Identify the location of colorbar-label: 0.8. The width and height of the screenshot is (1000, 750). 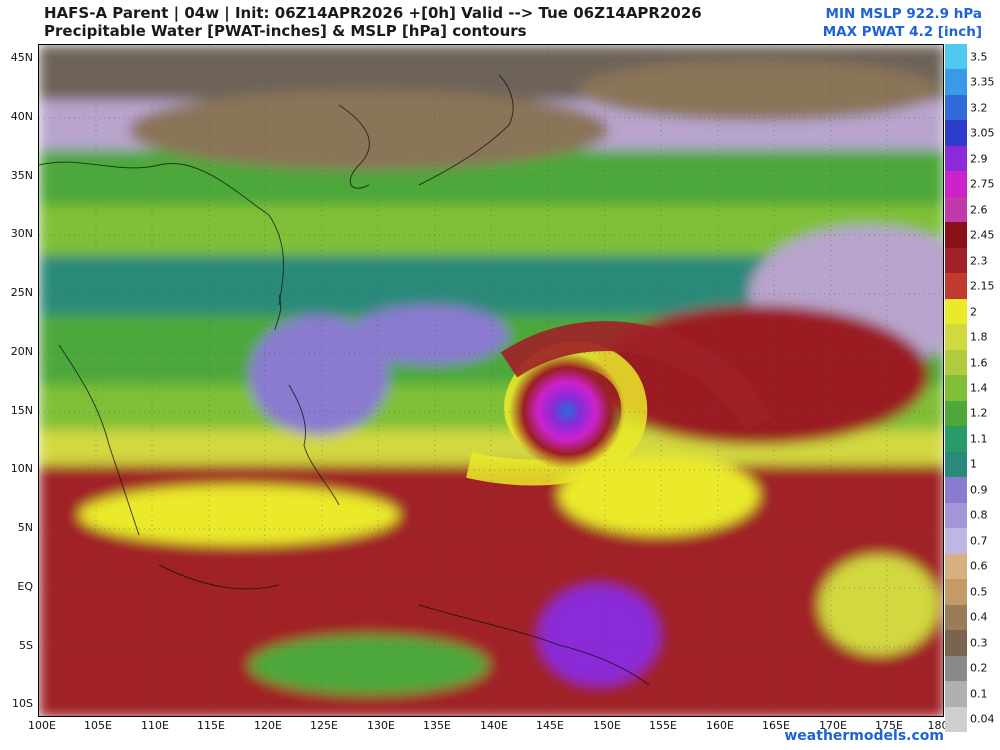
(979, 515).